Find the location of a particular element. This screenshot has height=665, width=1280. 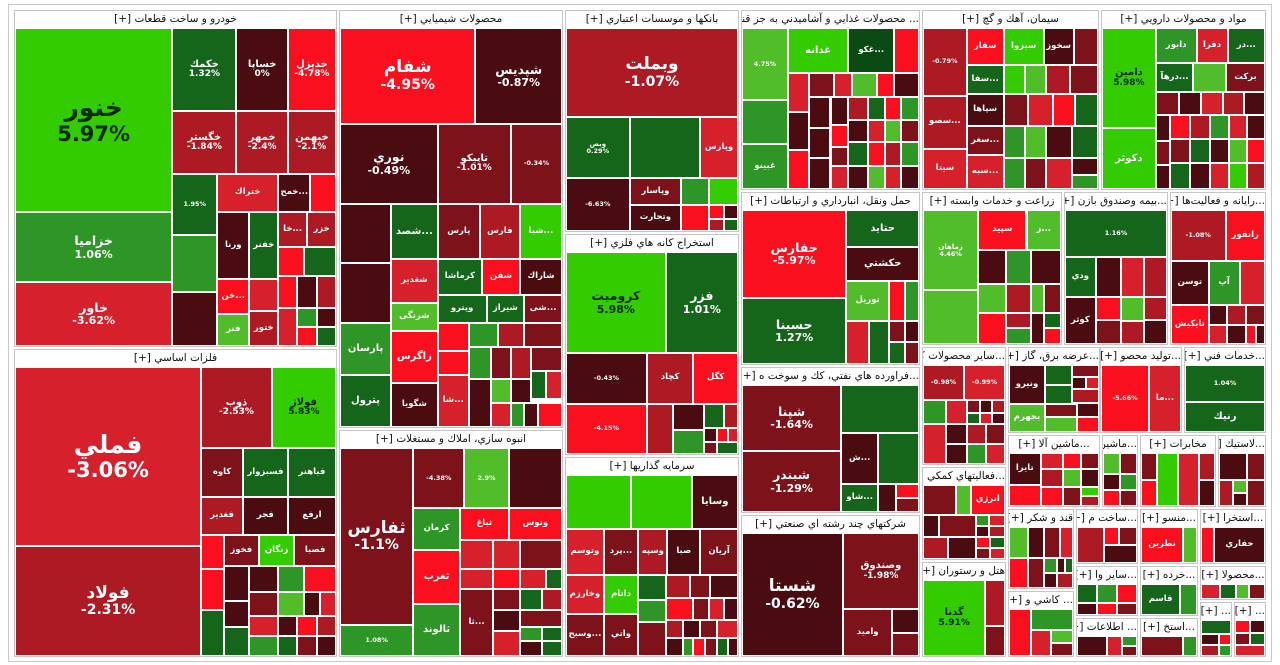

stock-tile: سيتا is located at coordinates (945, 168).